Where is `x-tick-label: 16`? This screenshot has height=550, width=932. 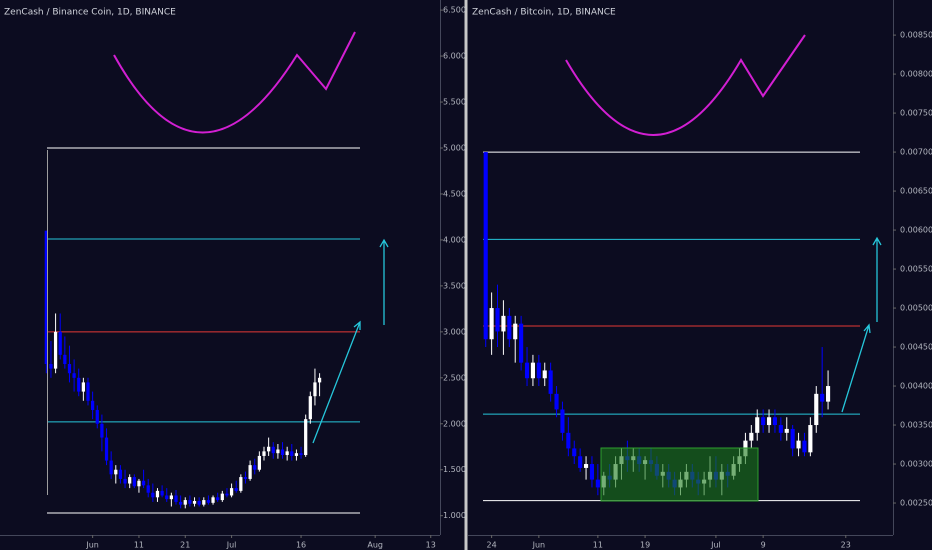 x-tick-label: 16 is located at coordinates (301, 545).